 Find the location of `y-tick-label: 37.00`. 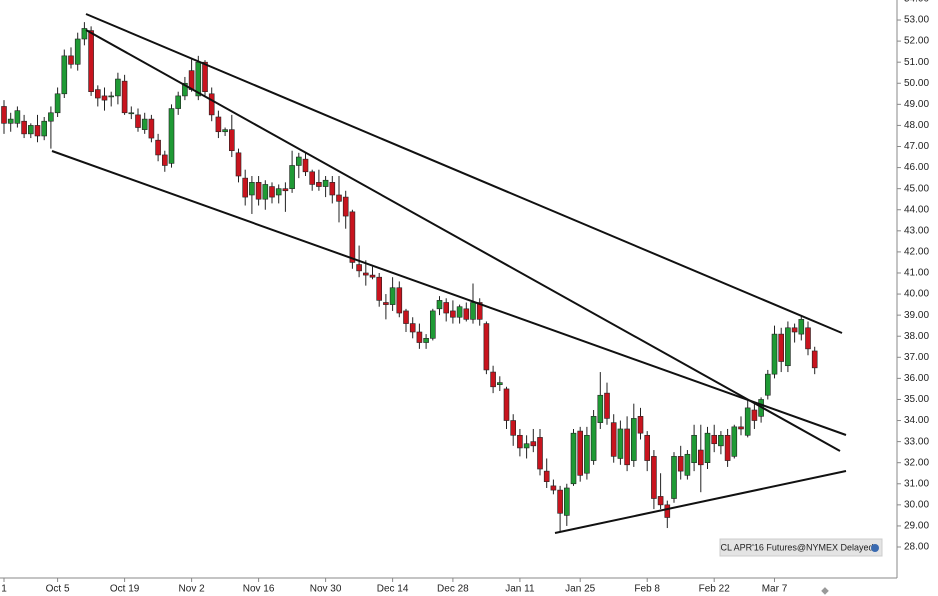

y-tick-label: 37.00 is located at coordinates (916, 357).